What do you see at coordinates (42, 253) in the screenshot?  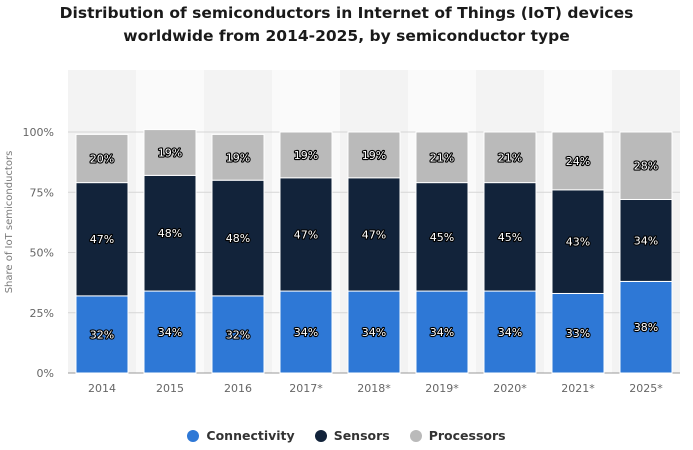 I see `y-tick-label: 50%` at bounding box center [42, 253].